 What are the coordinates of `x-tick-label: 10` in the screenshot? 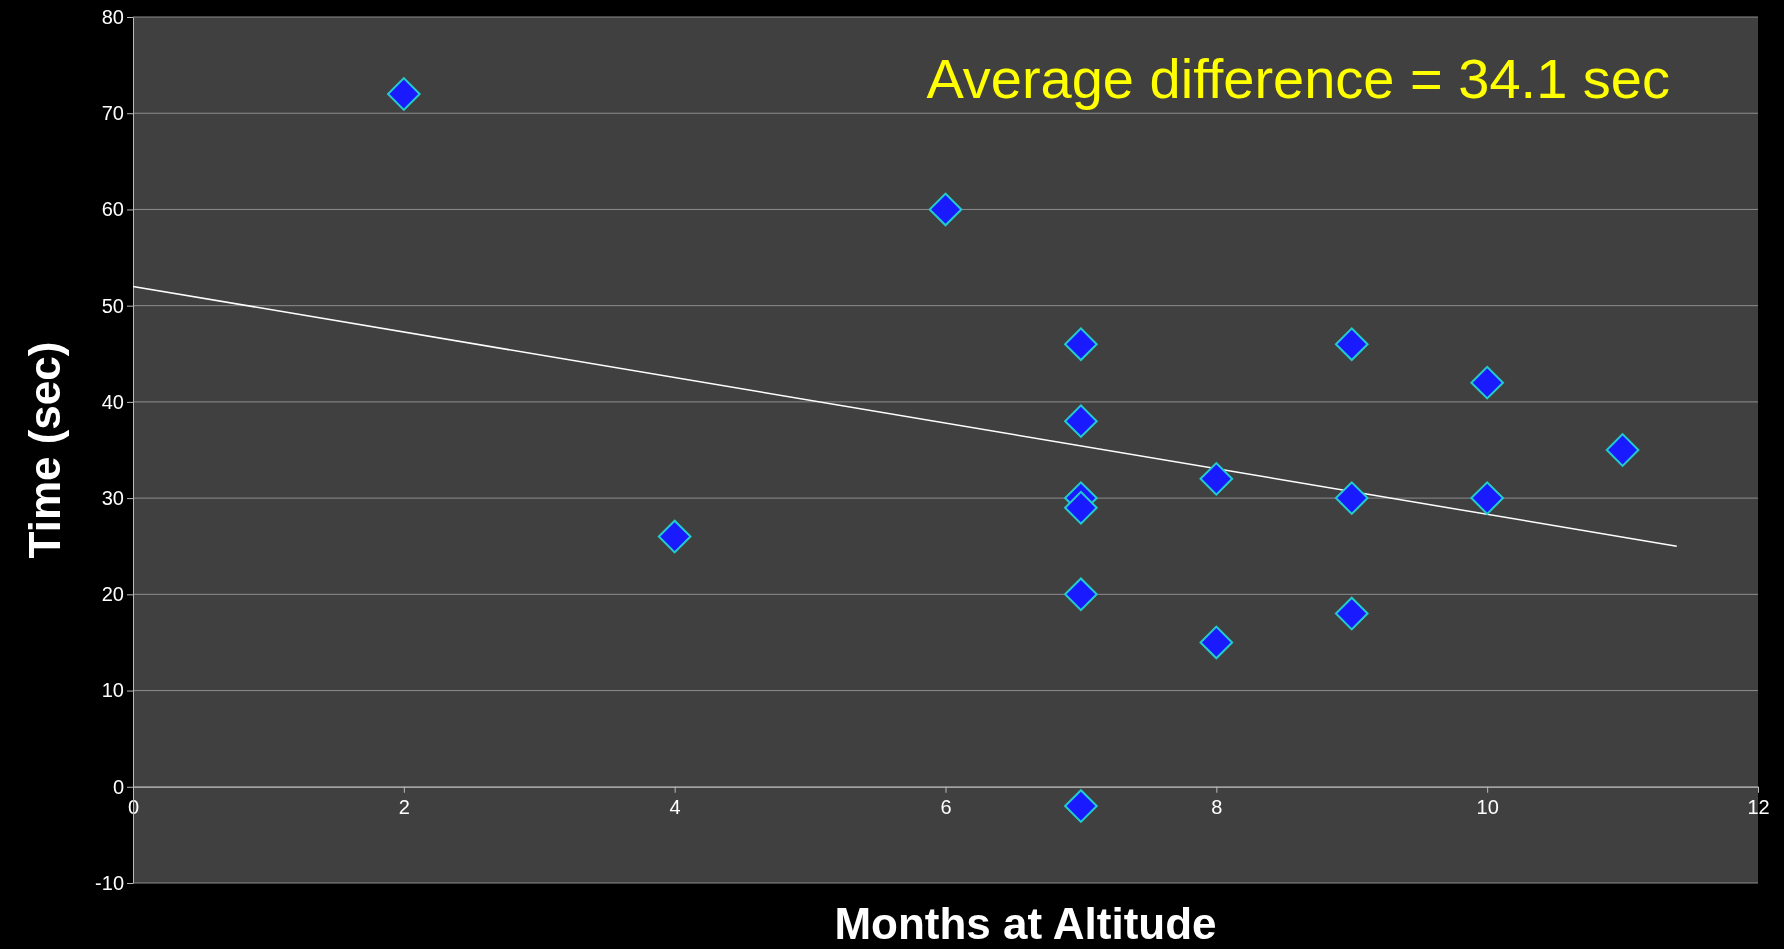 It's located at (1487, 806).